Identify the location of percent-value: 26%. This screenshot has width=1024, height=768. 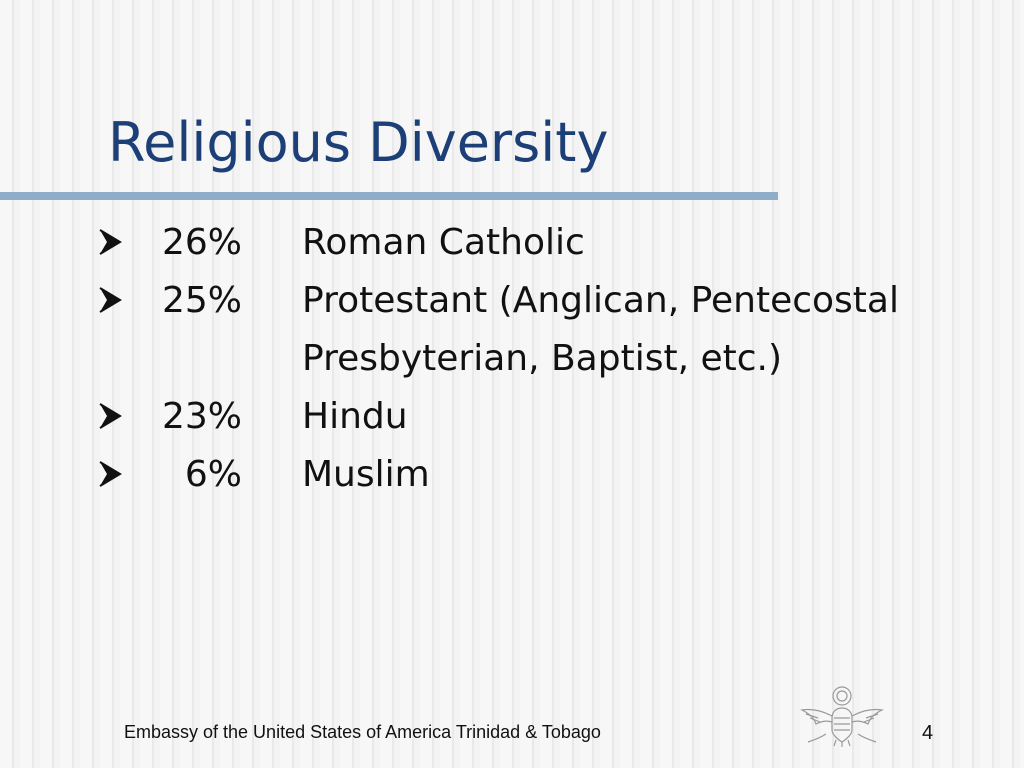
(201, 242).